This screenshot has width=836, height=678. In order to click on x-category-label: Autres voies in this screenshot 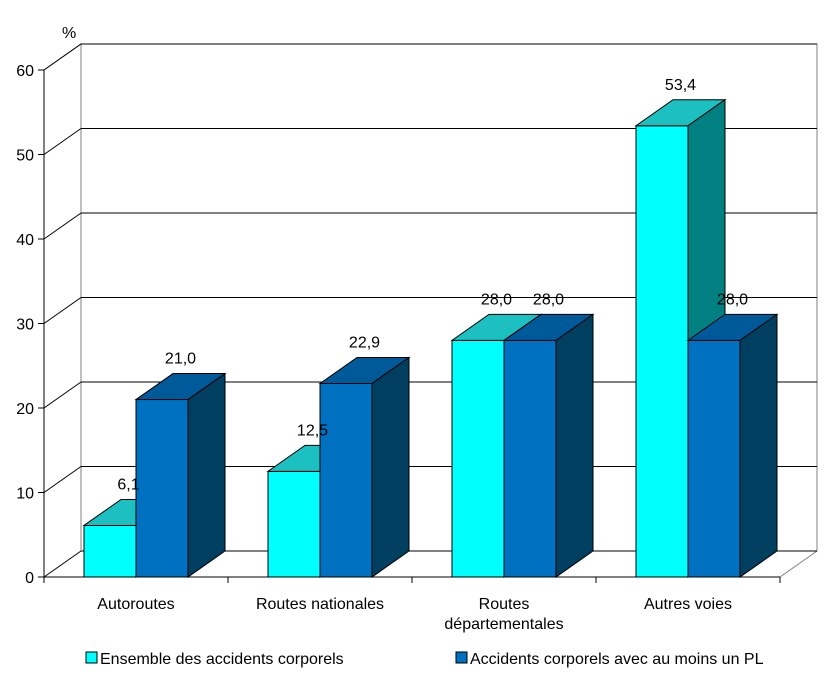, I will do `click(688, 604)`.